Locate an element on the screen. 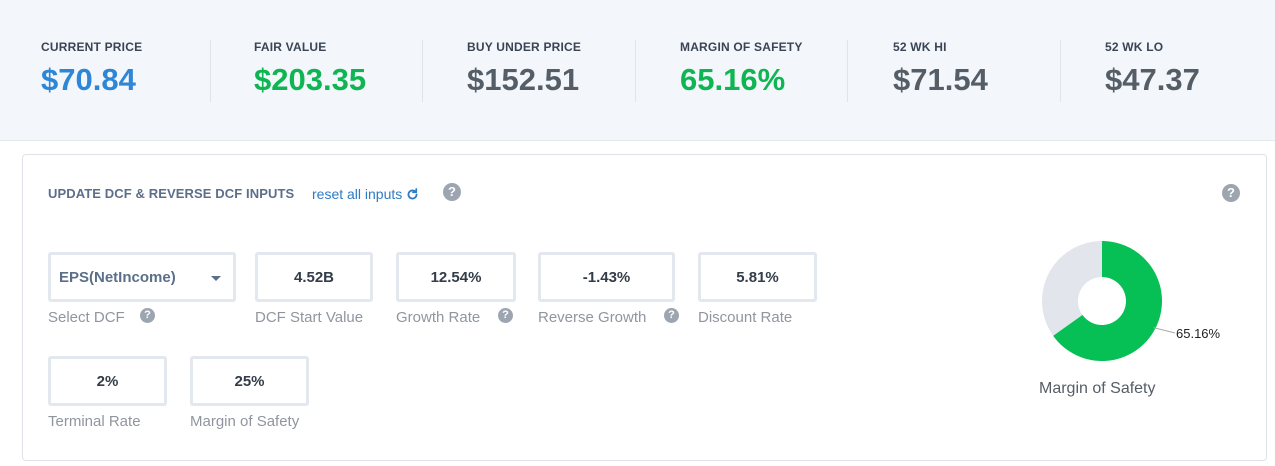 This screenshot has width=1275, height=466. dcf-start-value-label: DCF Start Value is located at coordinates (309, 317).